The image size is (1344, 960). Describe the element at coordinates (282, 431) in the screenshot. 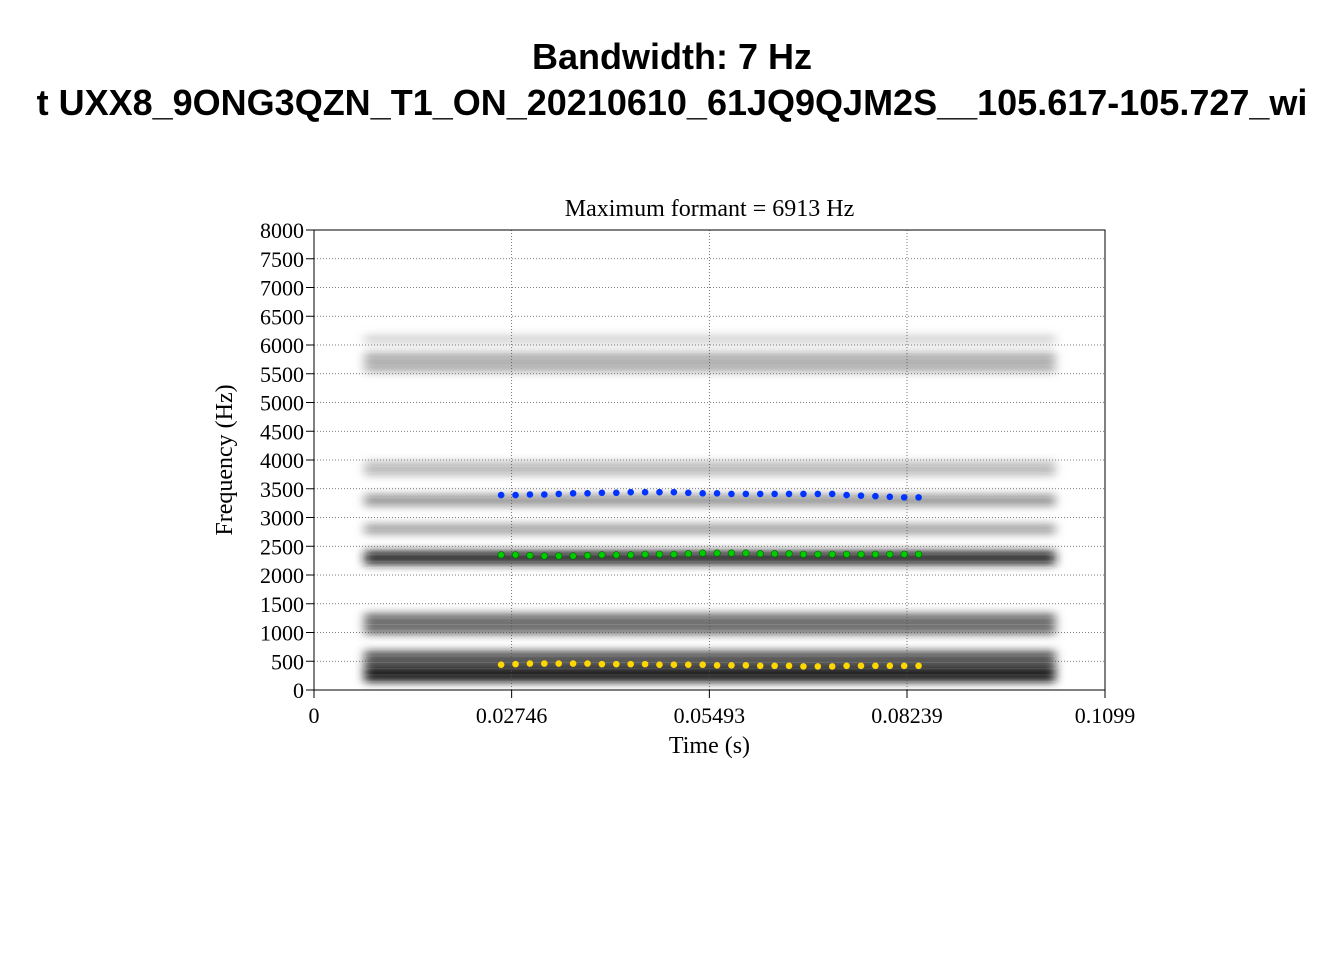

I see `y-tick-label: 4500` at that location.